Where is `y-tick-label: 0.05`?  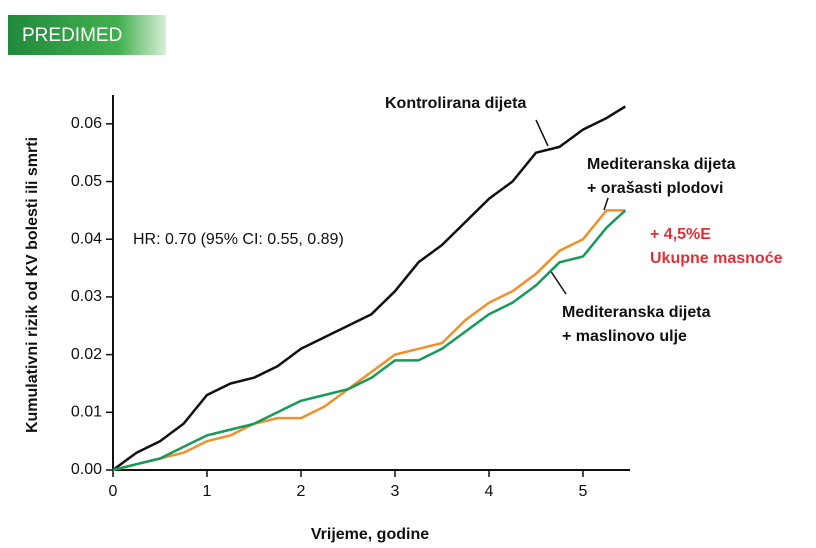 y-tick-label: 0.05 is located at coordinates (86, 181).